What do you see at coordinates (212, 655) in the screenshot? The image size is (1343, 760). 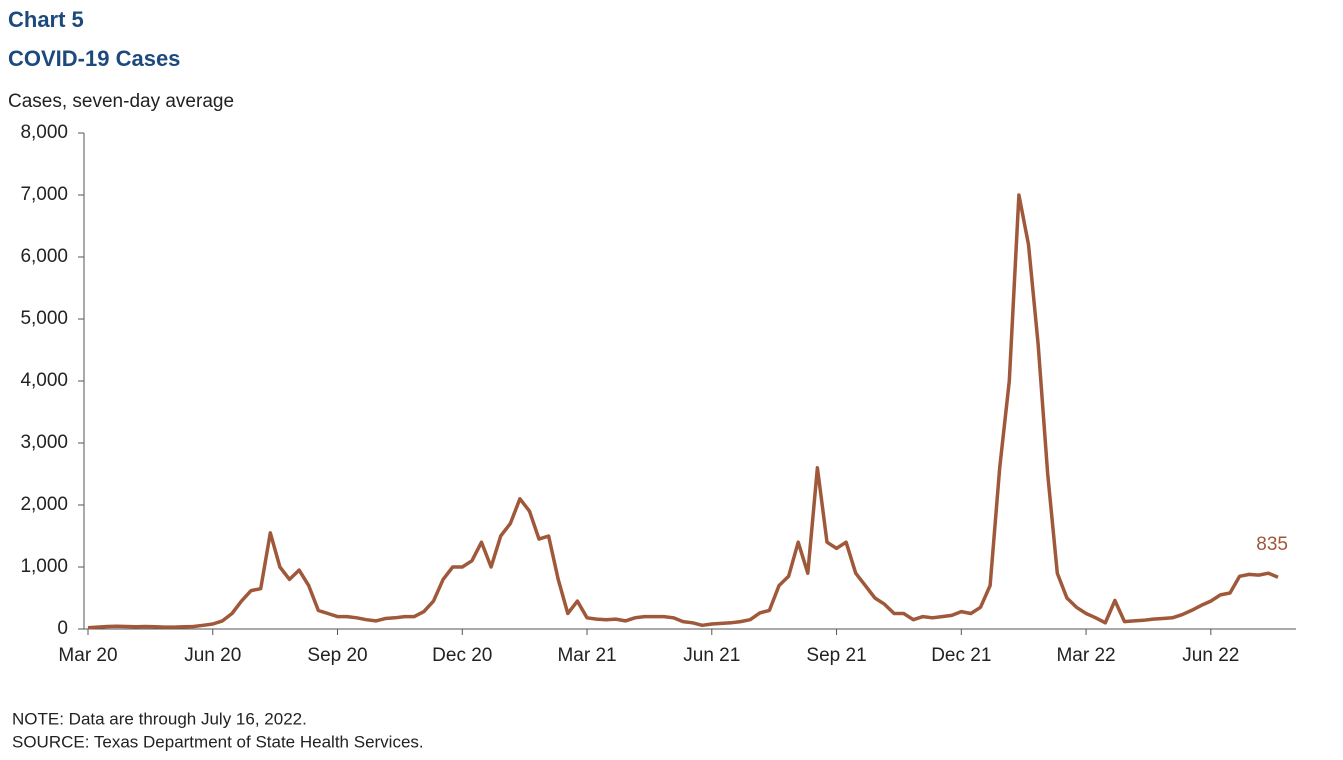 I see `x-tick-label: Jun 20` at bounding box center [212, 655].